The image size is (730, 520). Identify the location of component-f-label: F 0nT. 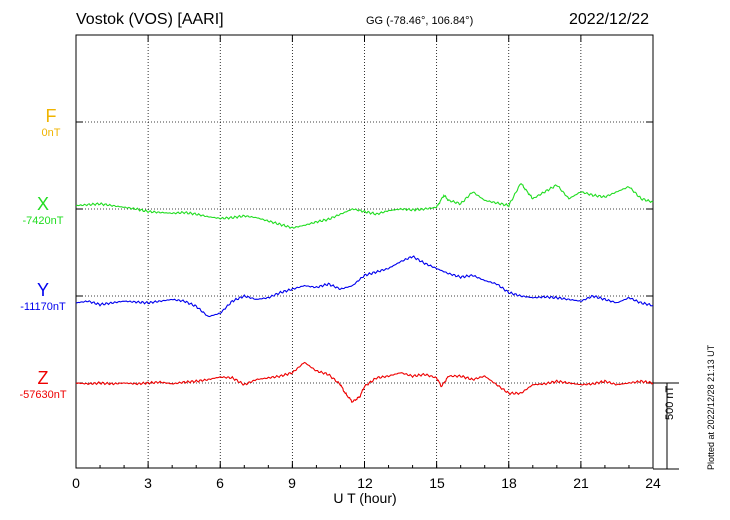
(51, 123).